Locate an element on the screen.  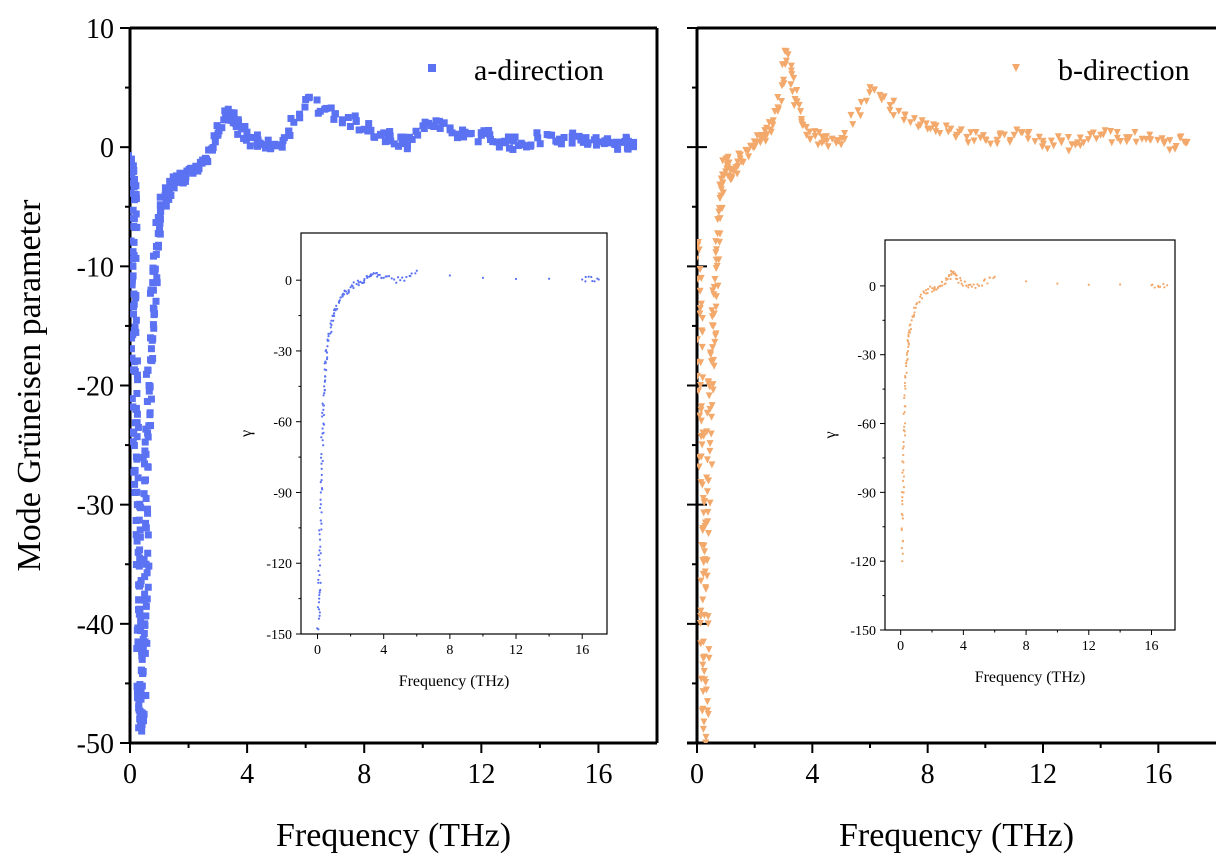
a-inset-y-tick-label: -150 is located at coordinates (279, 635).